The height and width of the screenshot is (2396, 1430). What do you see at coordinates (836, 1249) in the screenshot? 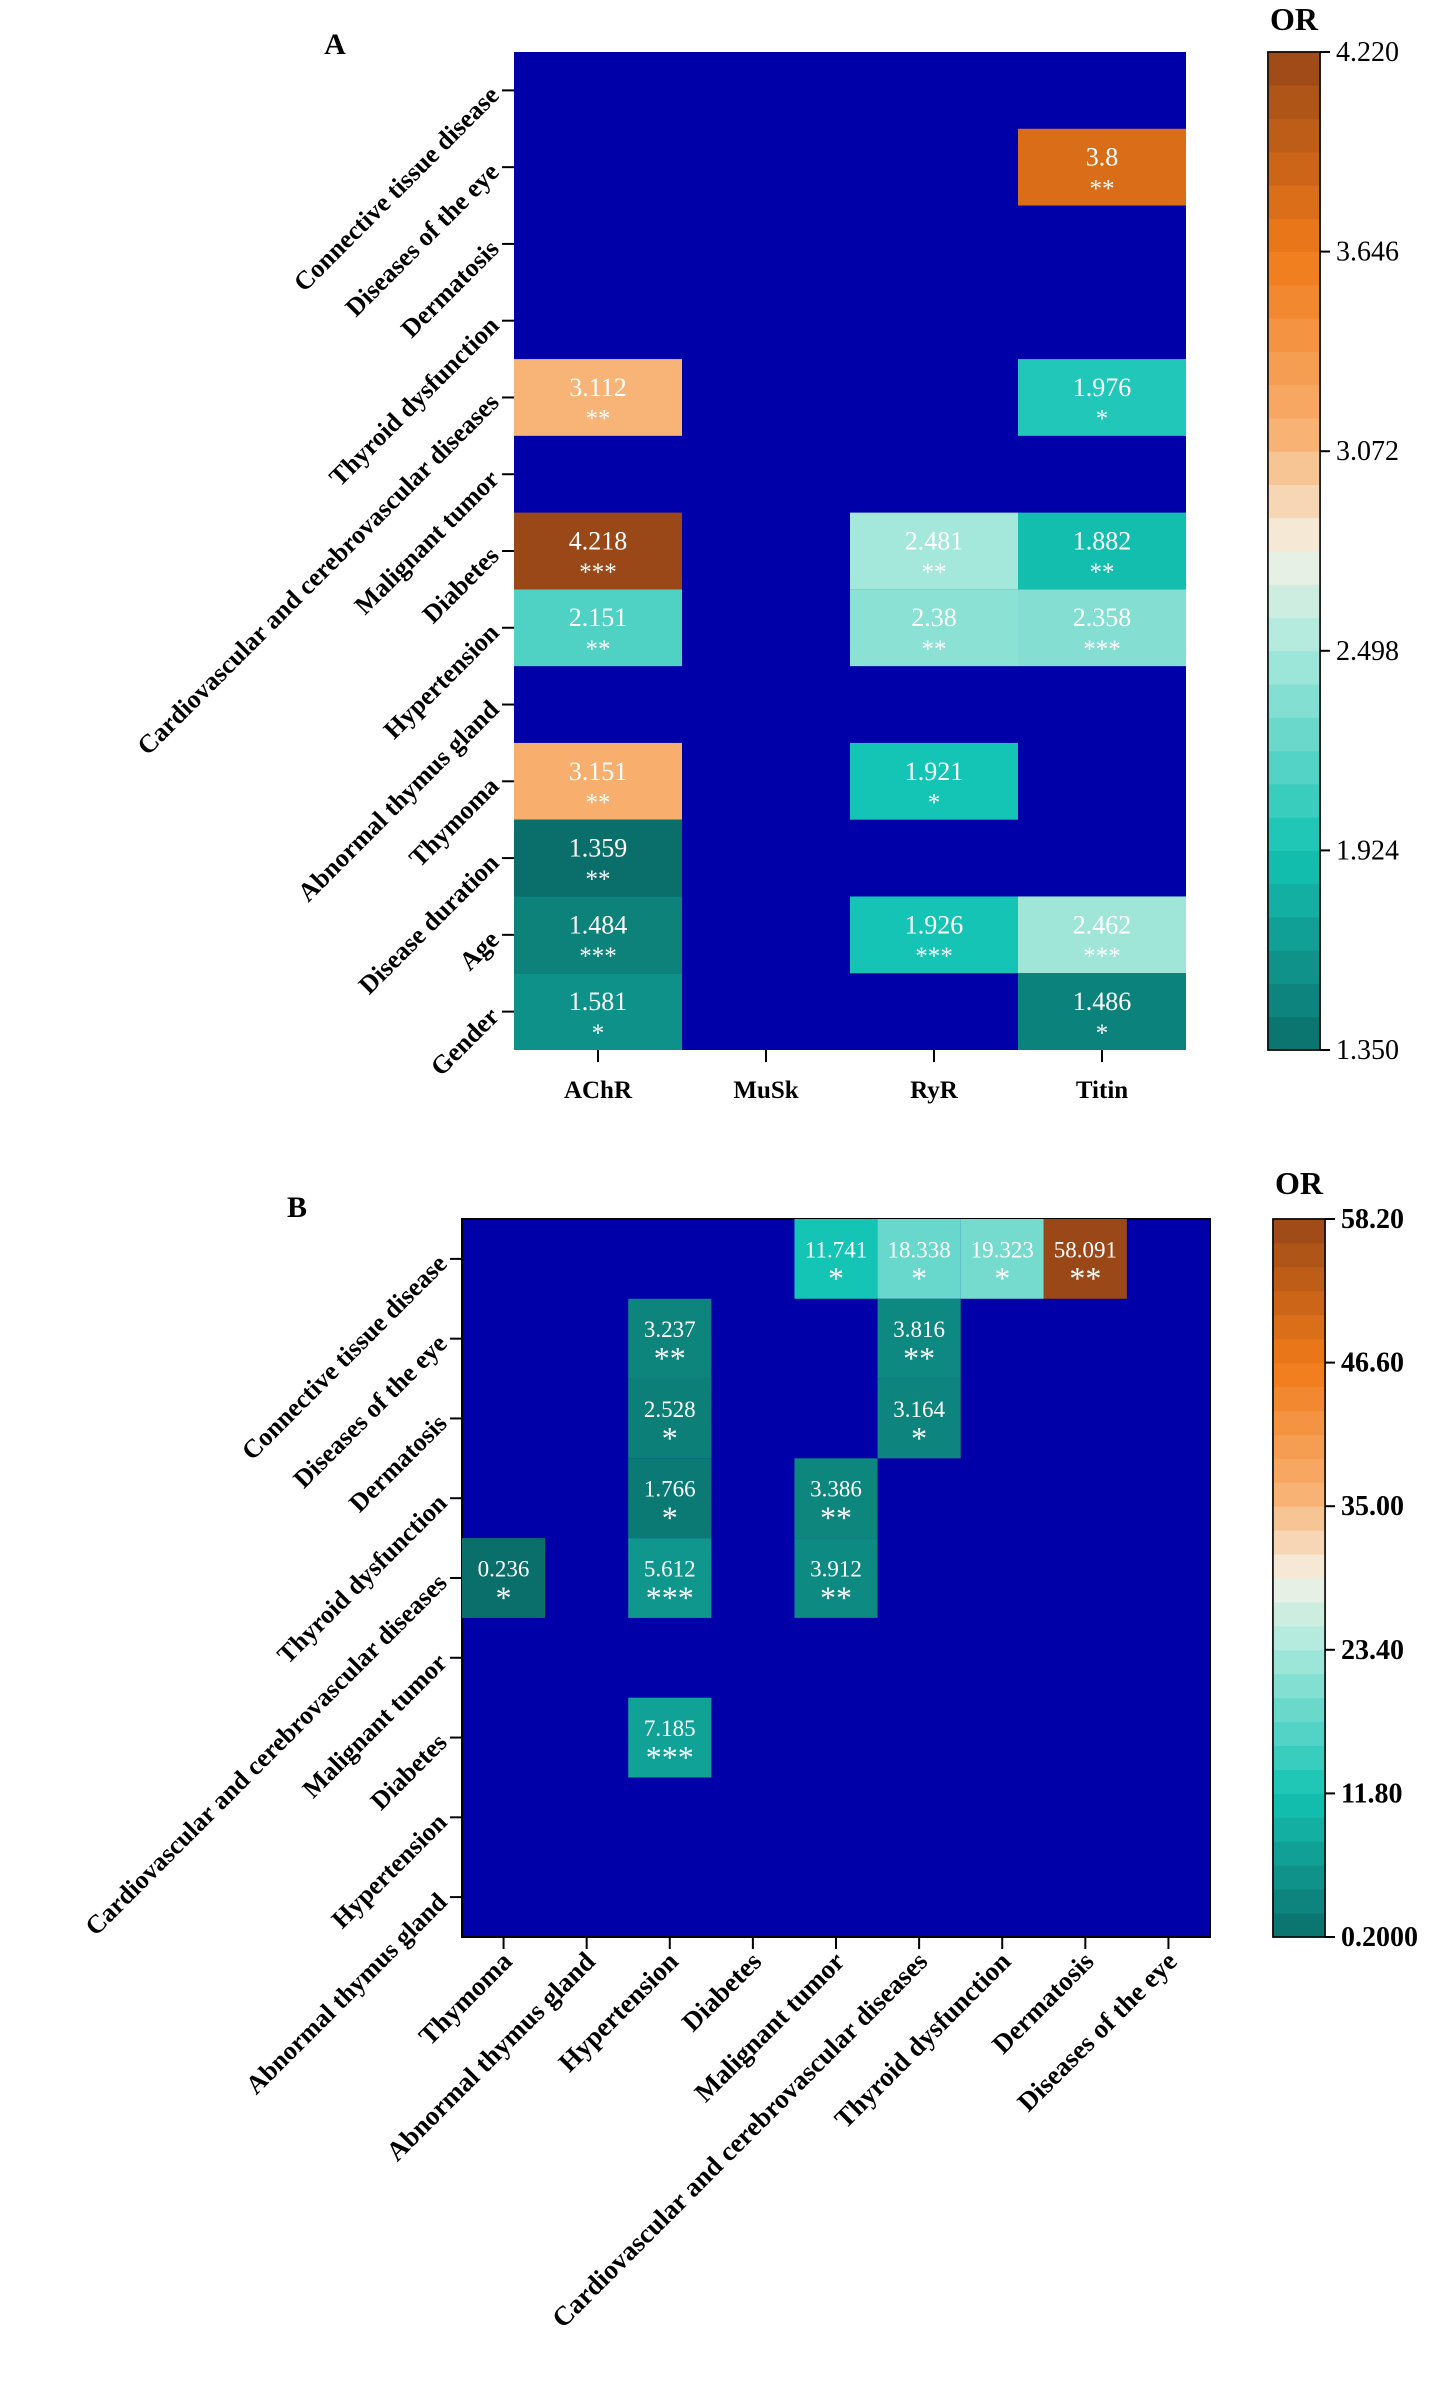
I see `cell-value-label: 11.741` at bounding box center [836, 1249].